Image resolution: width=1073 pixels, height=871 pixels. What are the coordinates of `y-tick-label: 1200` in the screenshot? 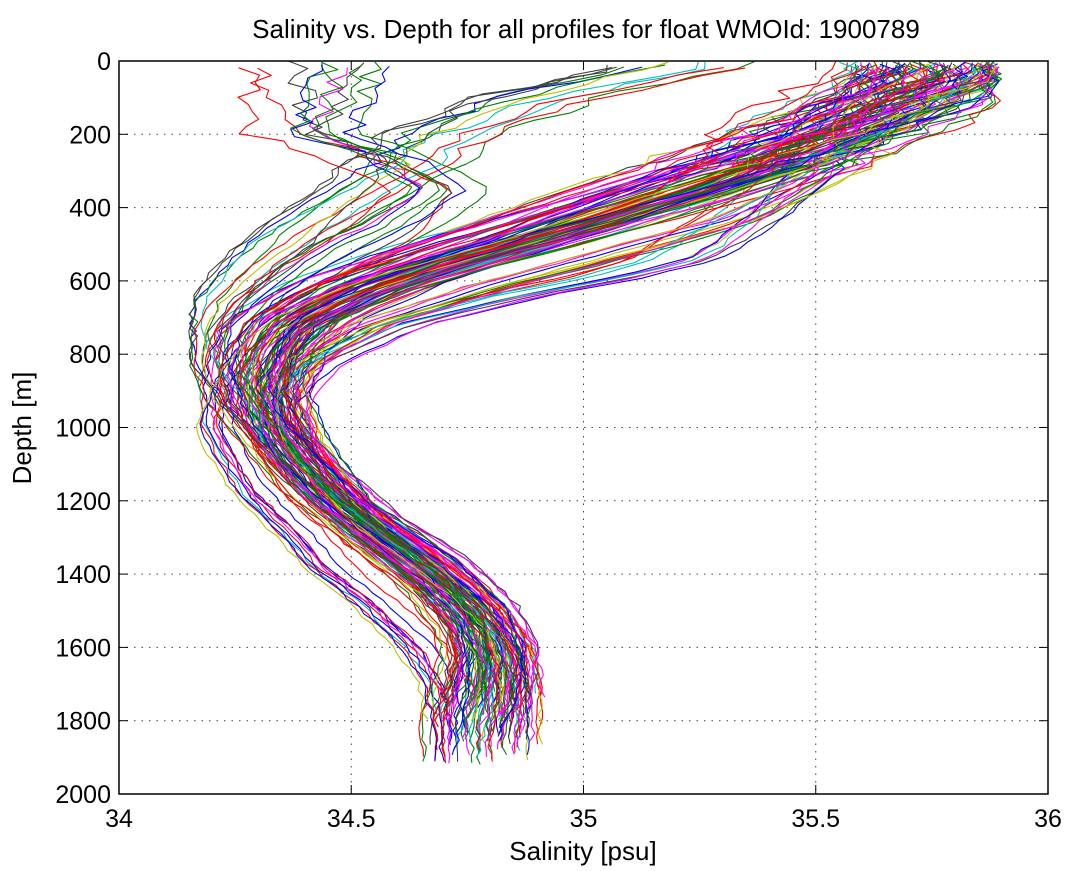 It's located at (83, 502).